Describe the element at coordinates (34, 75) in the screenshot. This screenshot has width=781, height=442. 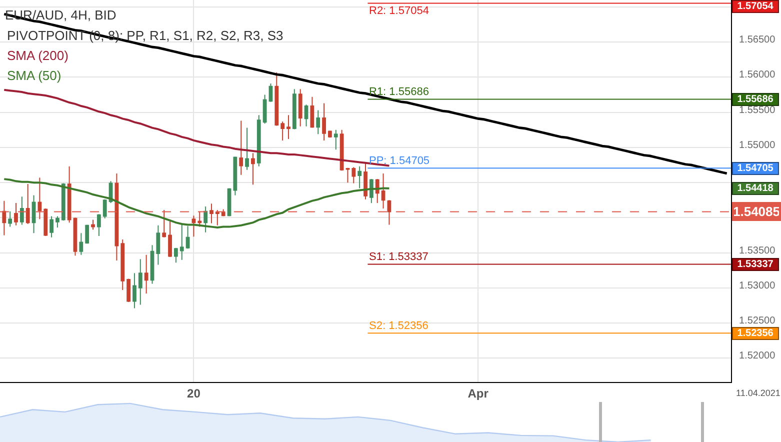
I see `text: SMA (50)` at that location.